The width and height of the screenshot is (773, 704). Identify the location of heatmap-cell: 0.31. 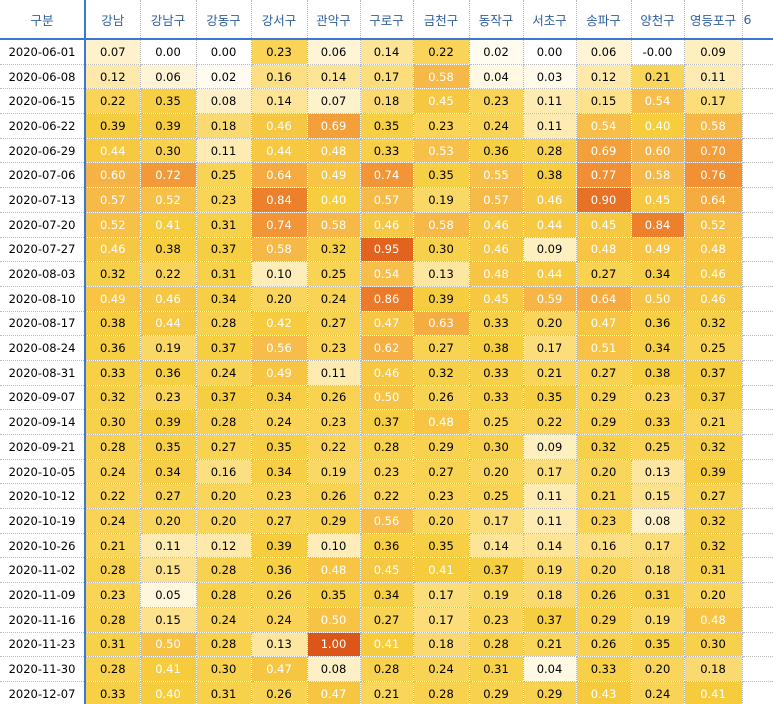
(496, 669).